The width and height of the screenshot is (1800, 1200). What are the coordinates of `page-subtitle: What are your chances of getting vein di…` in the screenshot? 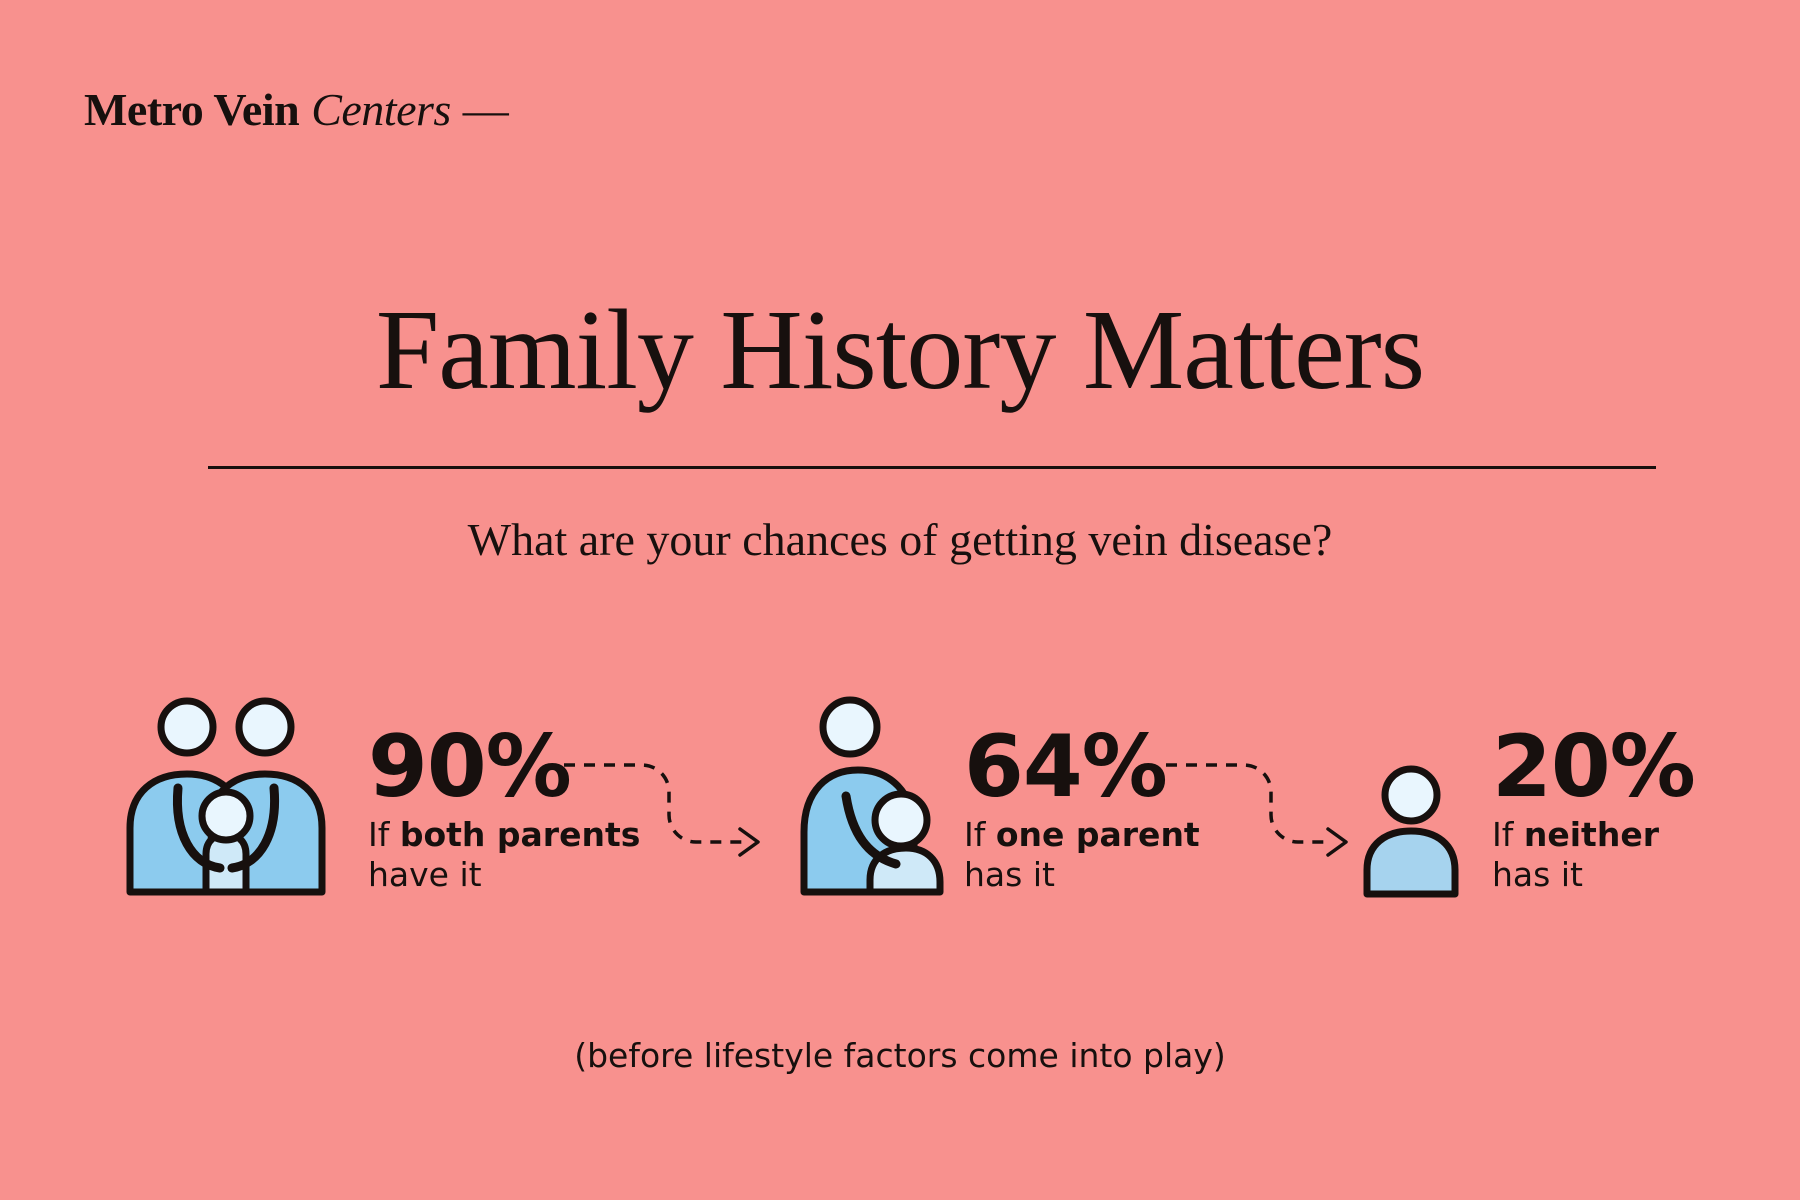 It's located at (900, 539).